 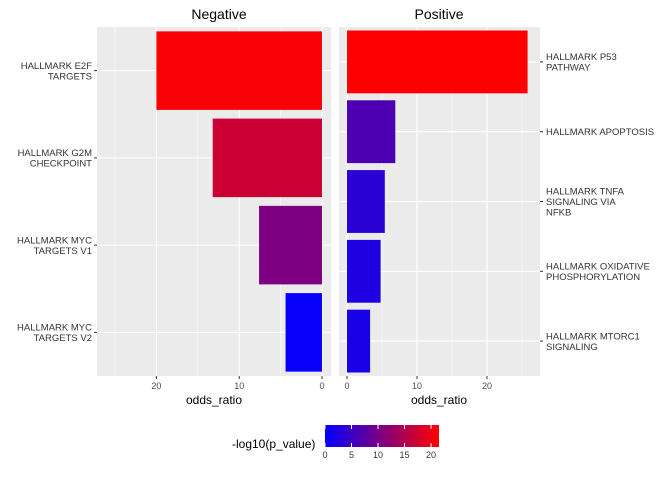 I want to click on legend-ticks: 0 5 10 15 20, so click(x=379, y=442).